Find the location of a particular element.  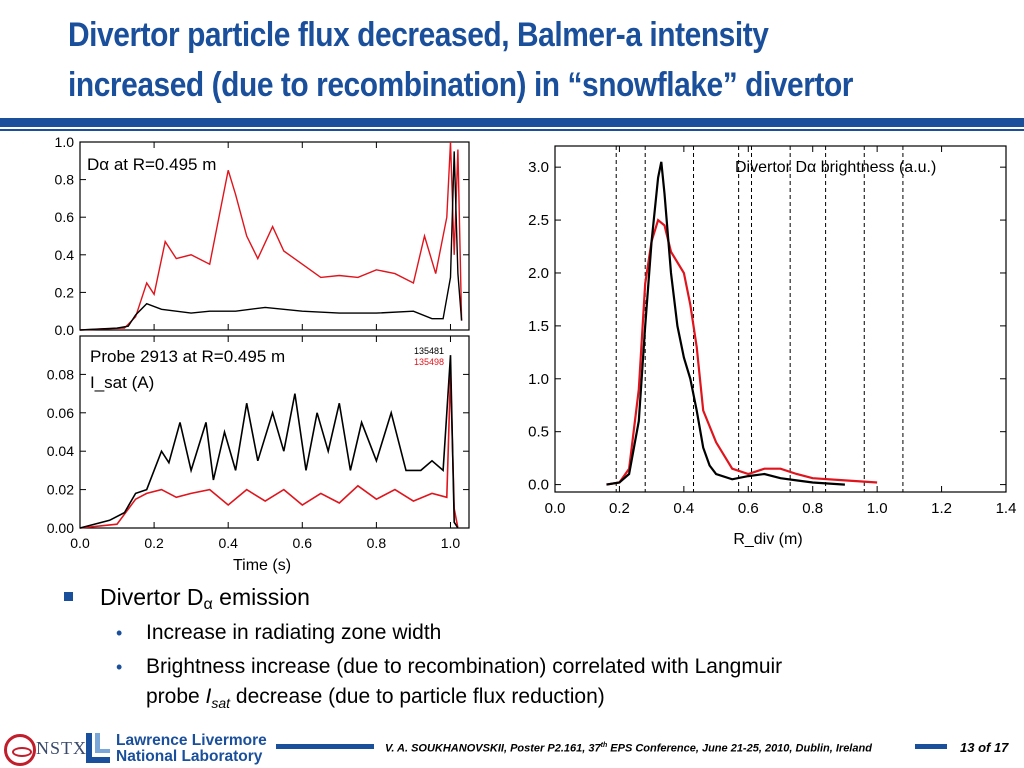

panel3-xlabel: R_div (m) is located at coordinates (767, 539).